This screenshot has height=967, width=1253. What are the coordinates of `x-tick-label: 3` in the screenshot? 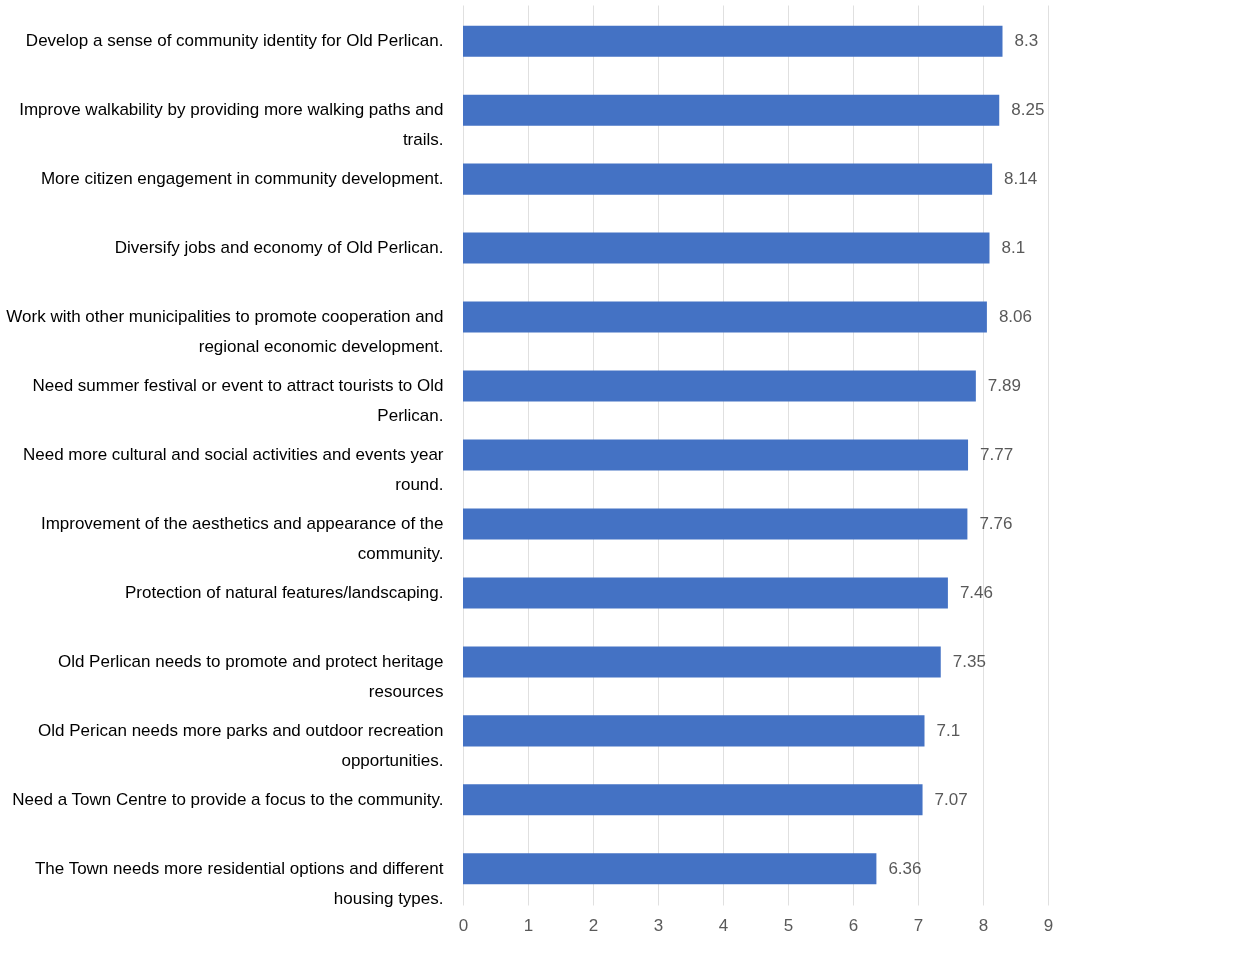 It's located at (658, 925).